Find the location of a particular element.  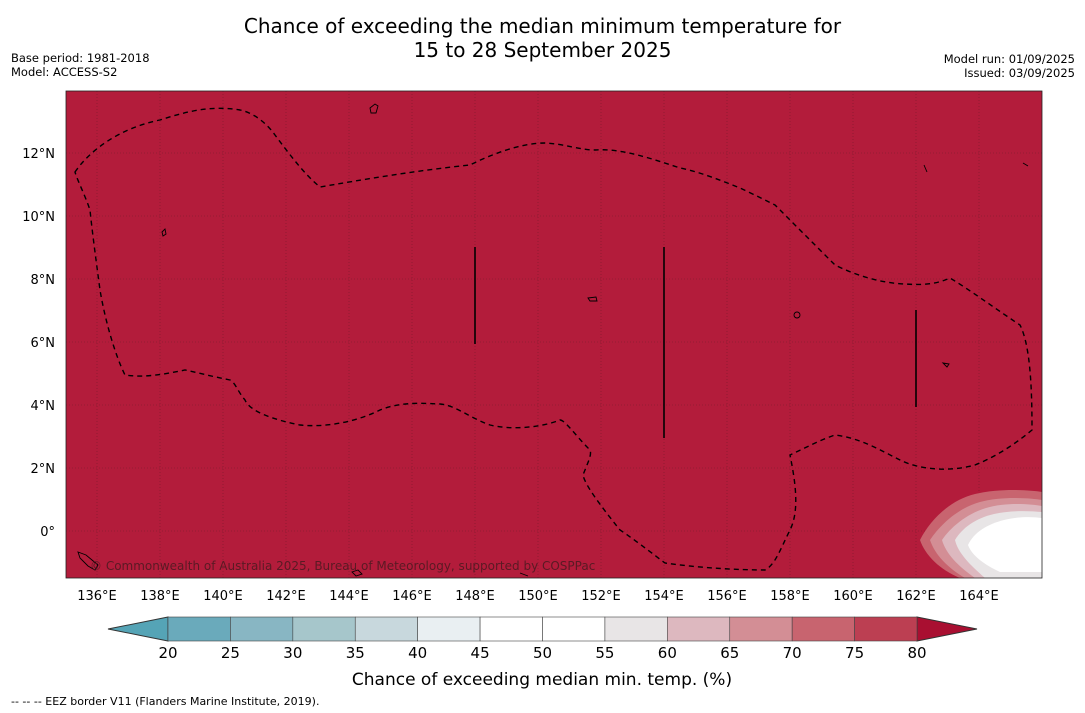

colorbar-label: 50 is located at coordinates (542, 653).